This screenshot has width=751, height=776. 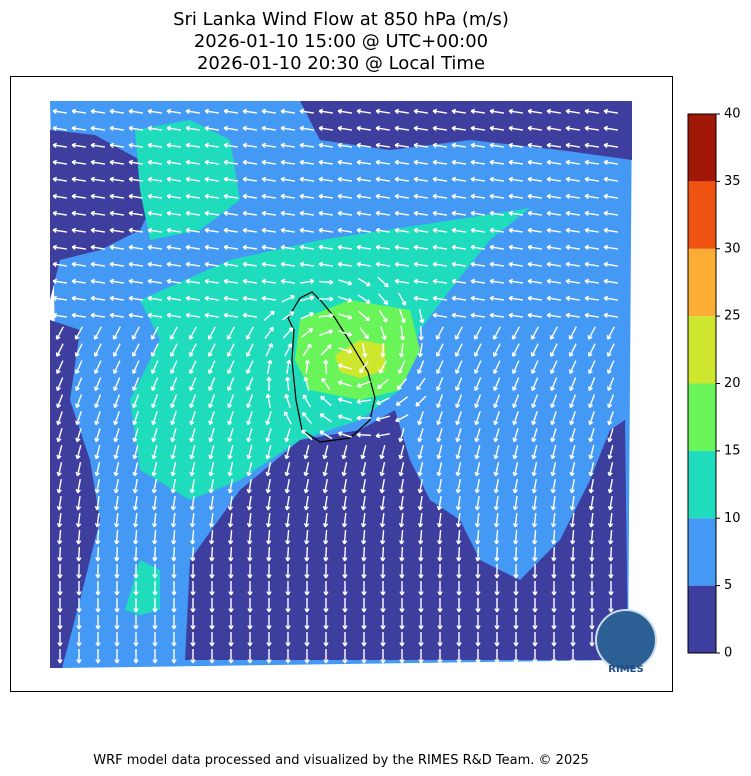 What do you see at coordinates (625, 669) in the screenshot?
I see `logo-text: RIMES` at bounding box center [625, 669].